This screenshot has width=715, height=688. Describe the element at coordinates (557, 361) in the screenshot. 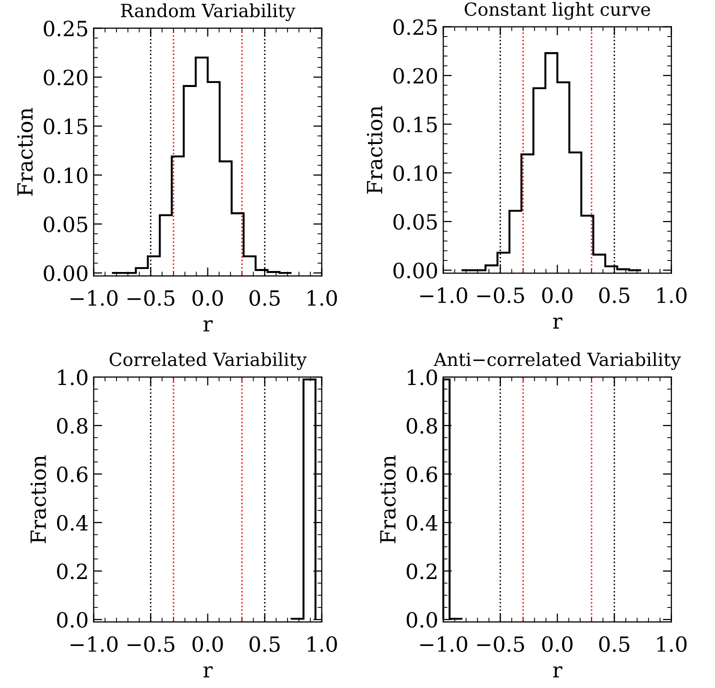

I see `chart-title: Anti−correlated Variability` at that location.